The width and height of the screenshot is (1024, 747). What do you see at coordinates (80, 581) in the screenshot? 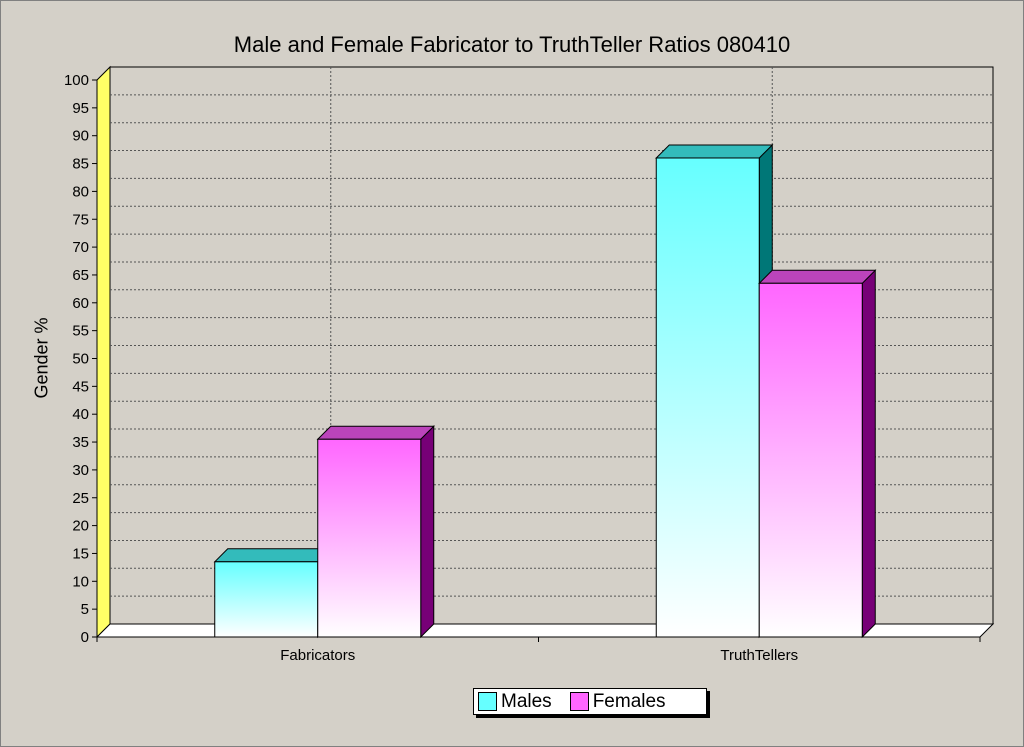
I see `y-tick-label: 10` at bounding box center [80, 581].